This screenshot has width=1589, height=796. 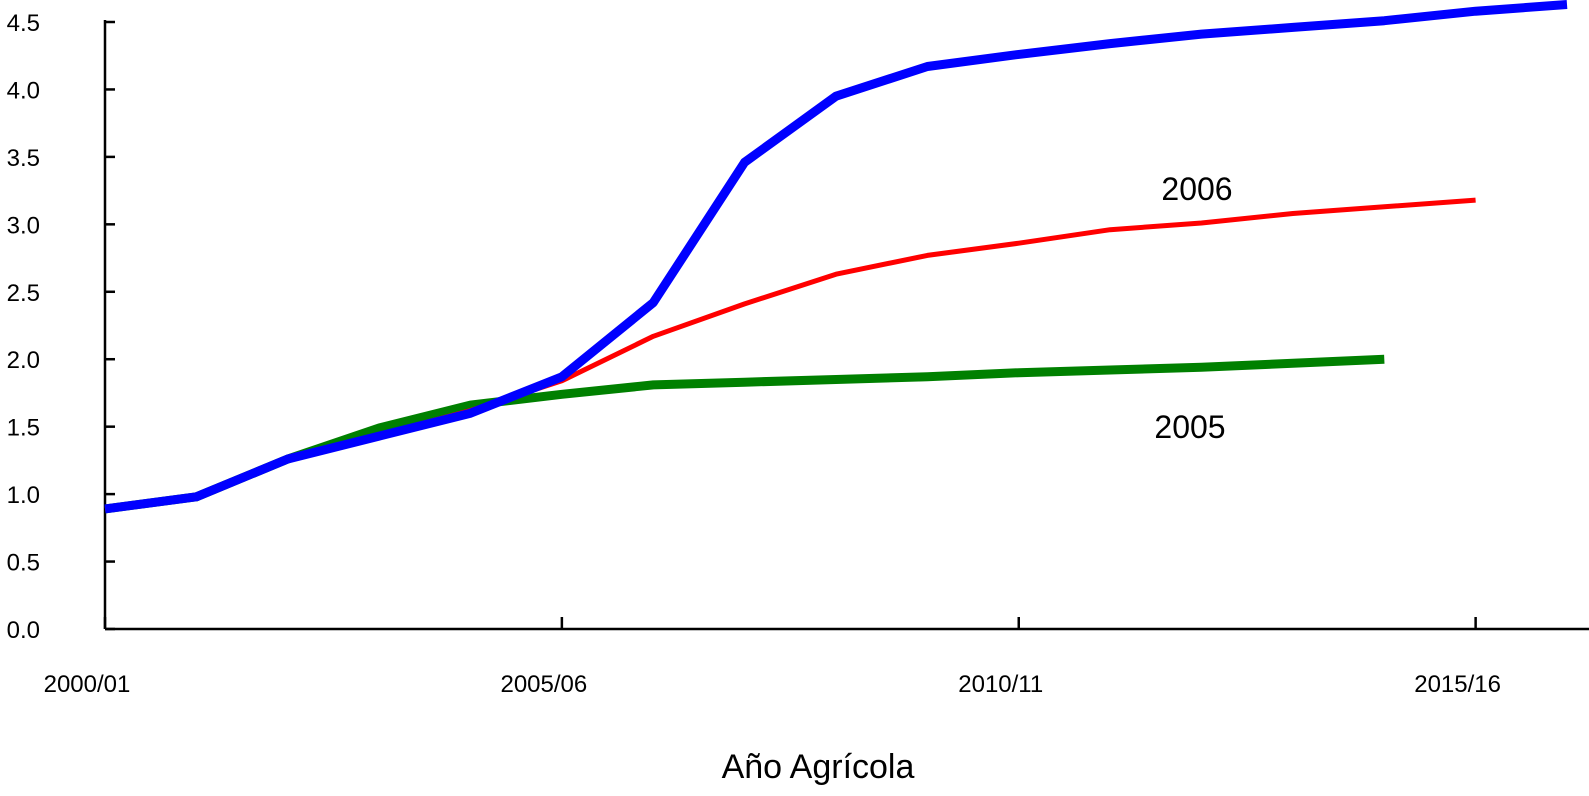 What do you see at coordinates (1457, 684) in the screenshot?
I see `x-tick-label: 2015/16` at bounding box center [1457, 684].